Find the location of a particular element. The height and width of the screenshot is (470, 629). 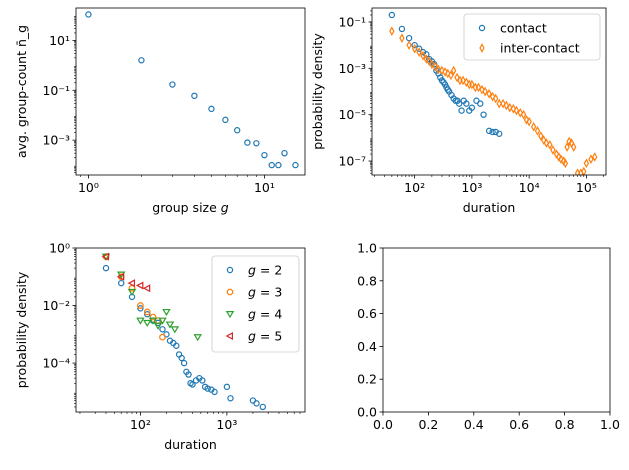

x-tick-label: 0.6 is located at coordinates (519, 424).